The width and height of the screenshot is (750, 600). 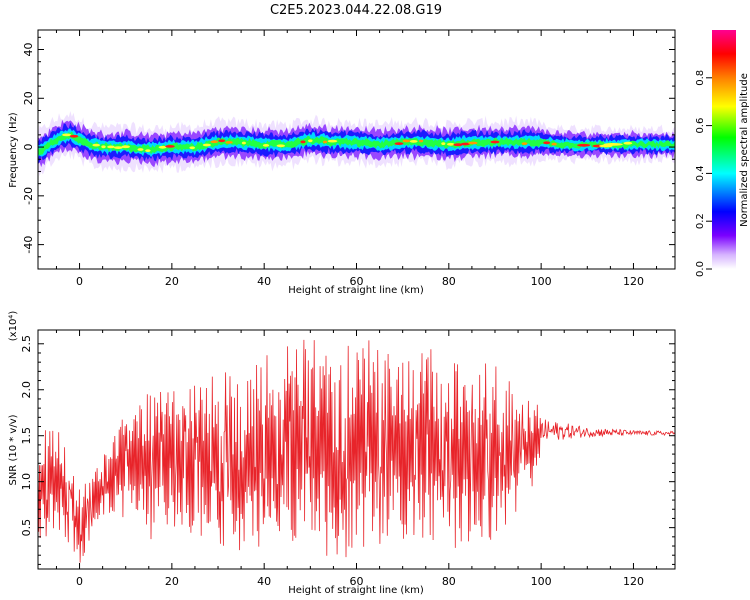 What do you see at coordinates (172, 581) in the screenshot?
I see `snr-x-tick-label: 20` at bounding box center [172, 581].